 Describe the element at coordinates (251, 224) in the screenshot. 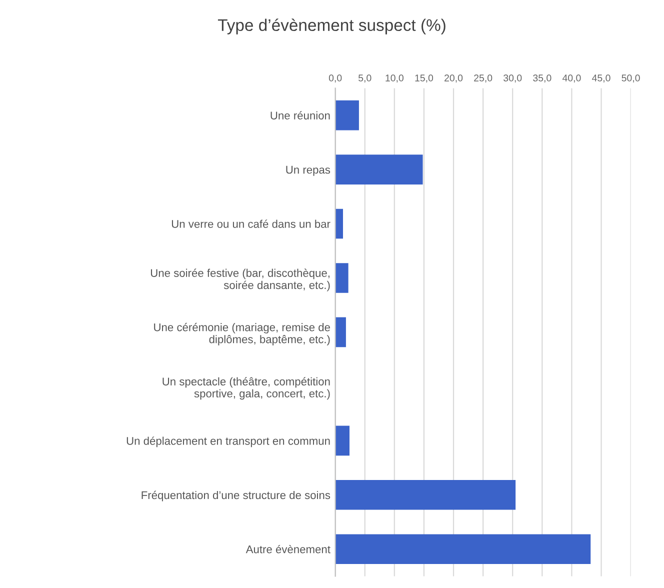

I see `y-tick-label: Un verre ou un café dans un bar` at that location.